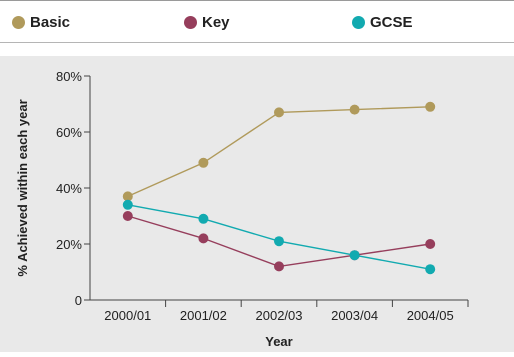 This screenshot has width=514, height=357. Describe the element at coordinates (358, 22) in the screenshot. I see `legend-marker-gcse` at that location.